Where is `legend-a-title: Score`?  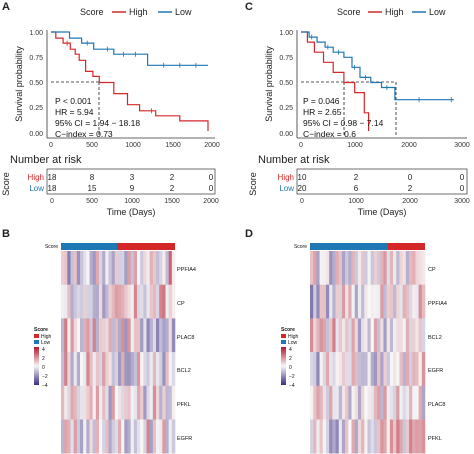 legend-a-title: Score is located at coordinates (92, 12).